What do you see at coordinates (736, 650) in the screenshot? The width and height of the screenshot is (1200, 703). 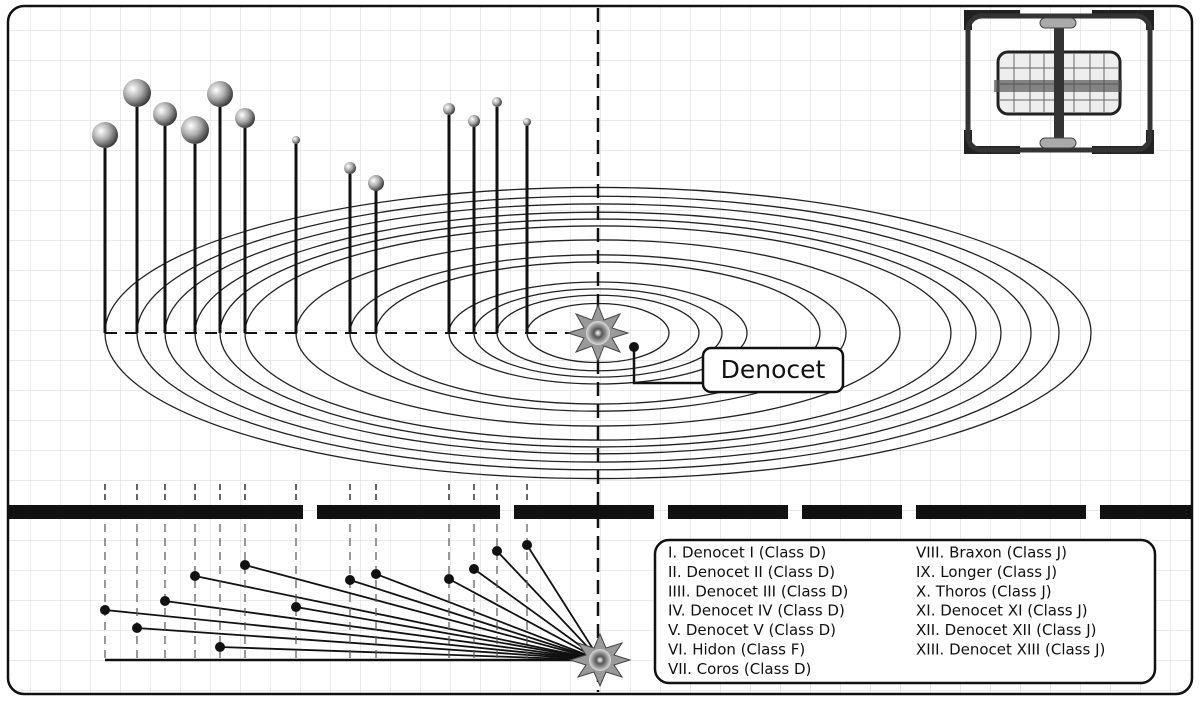 I see `legend-item: VI. Hidon (Class F)` at bounding box center [736, 650].